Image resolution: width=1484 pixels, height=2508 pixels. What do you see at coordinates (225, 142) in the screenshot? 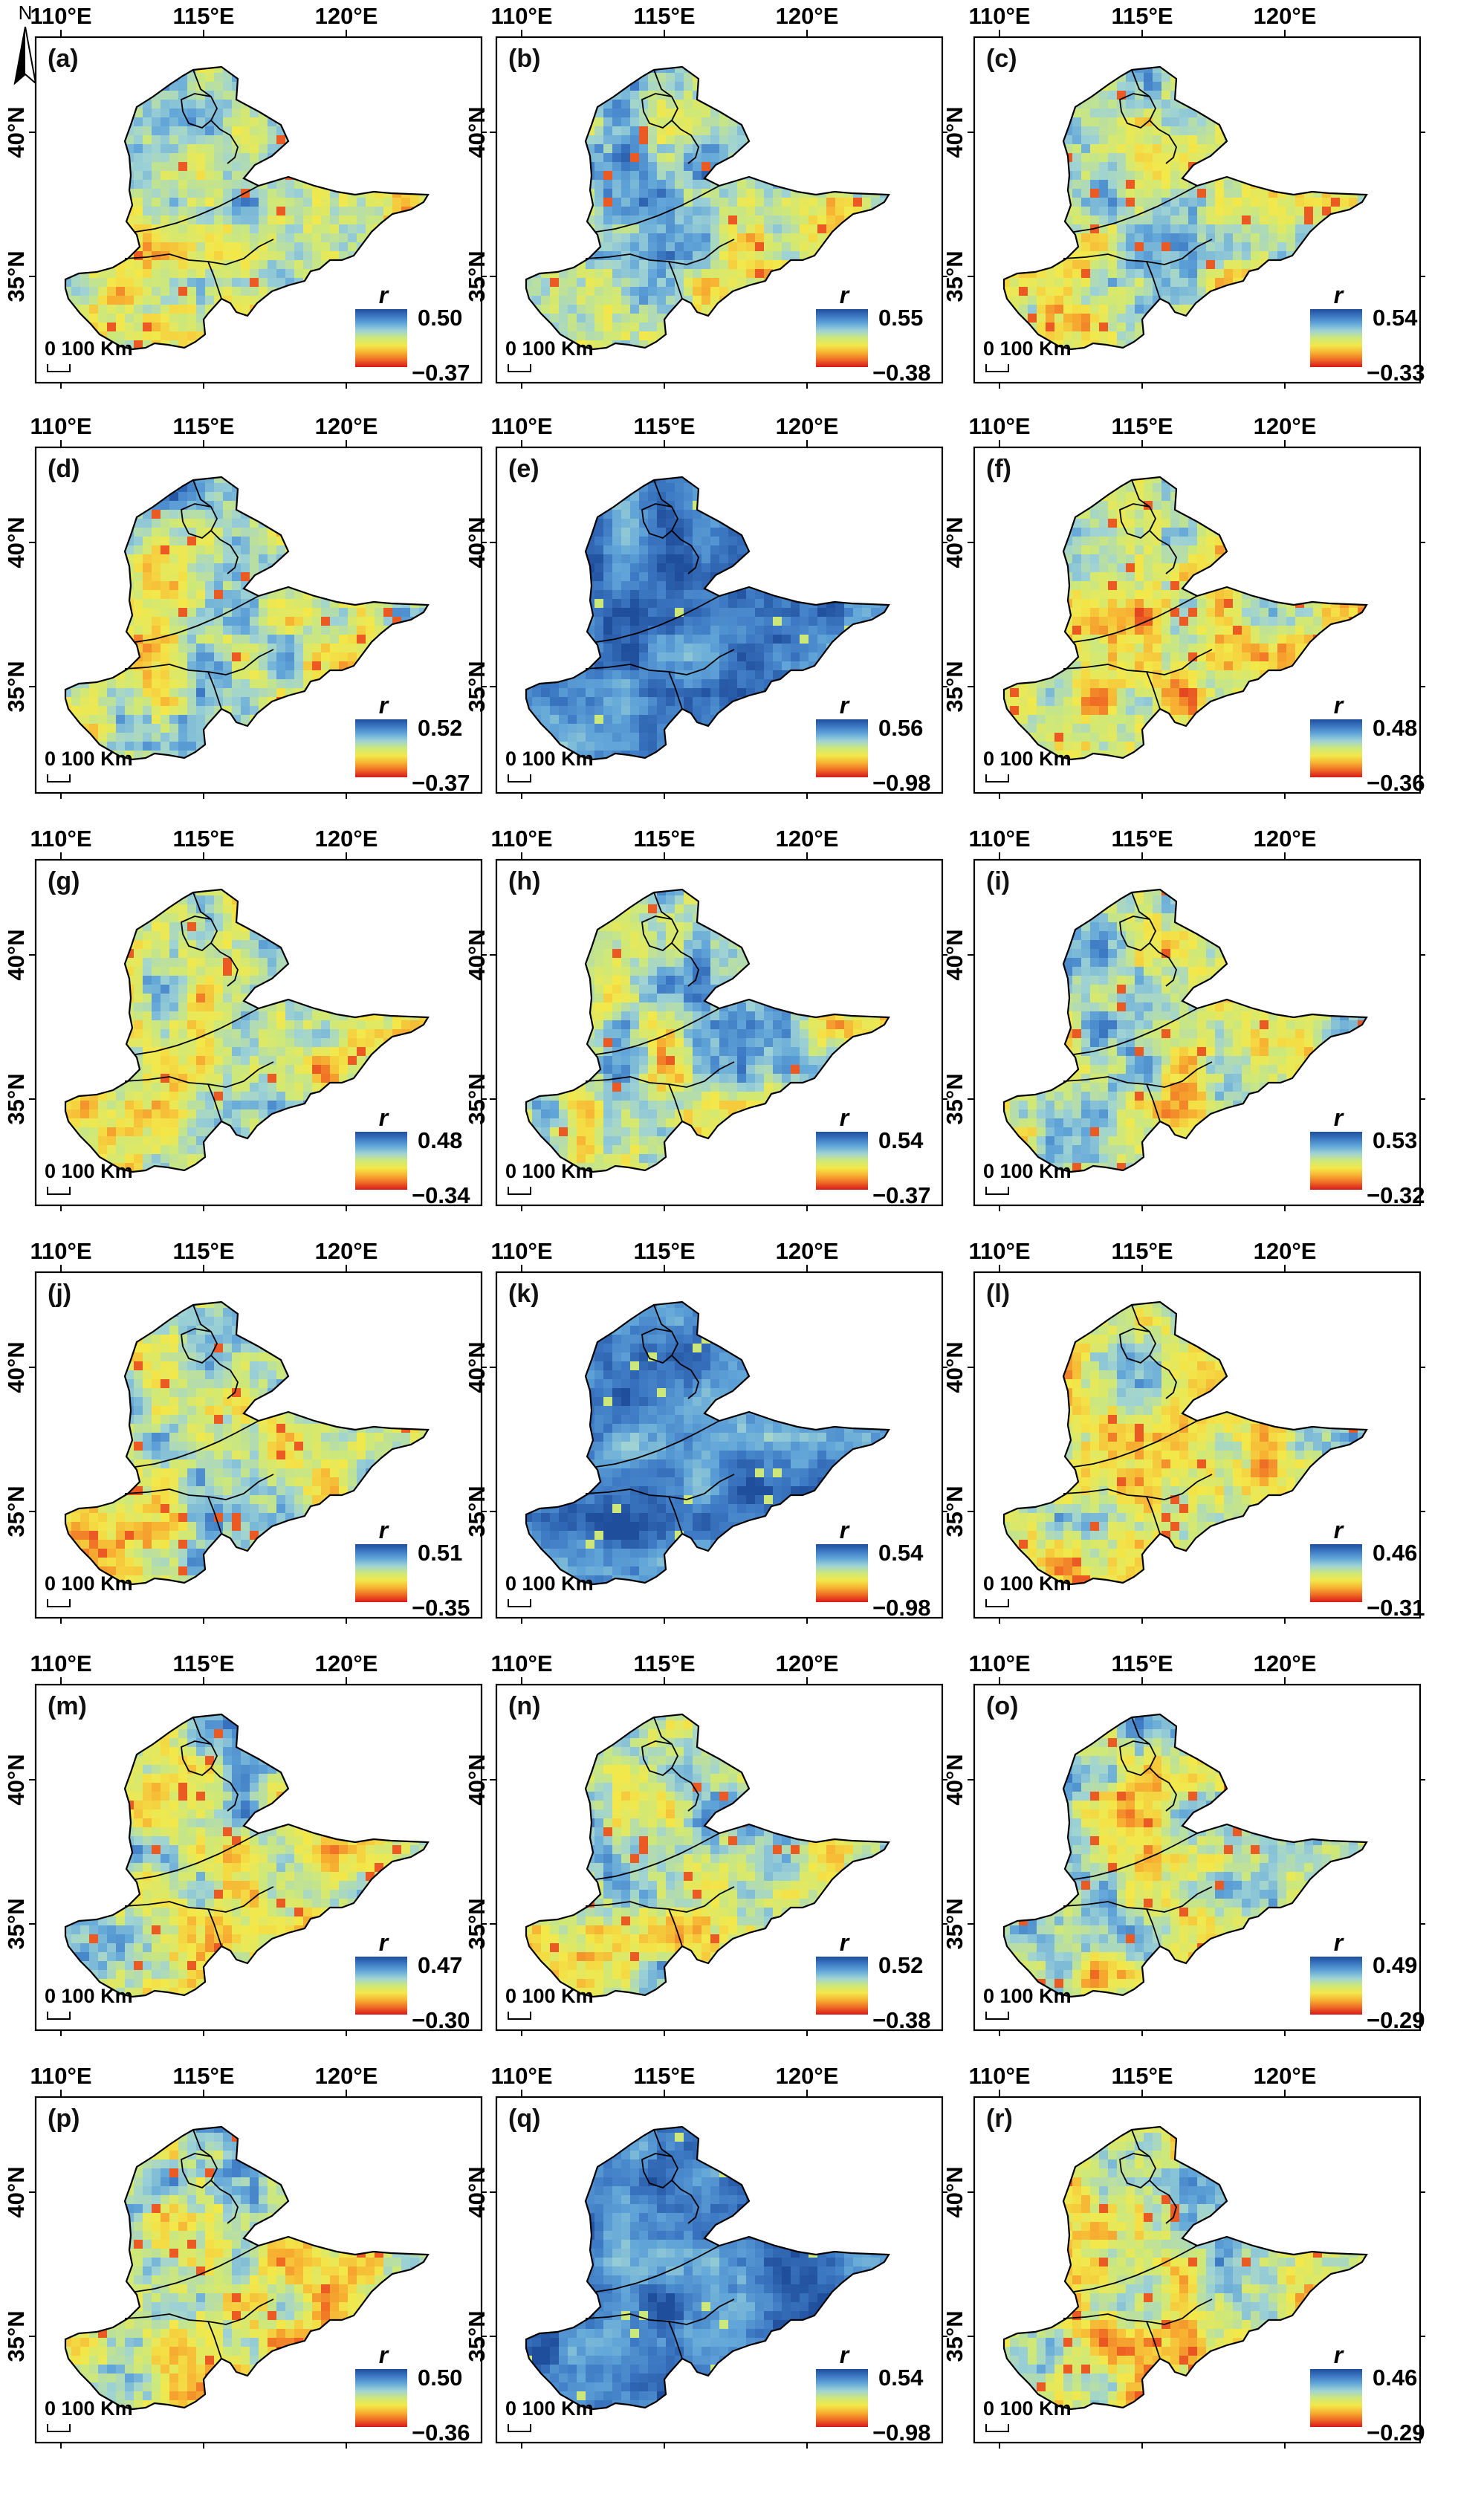
I see `province-boundary` at bounding box center [225, 142].